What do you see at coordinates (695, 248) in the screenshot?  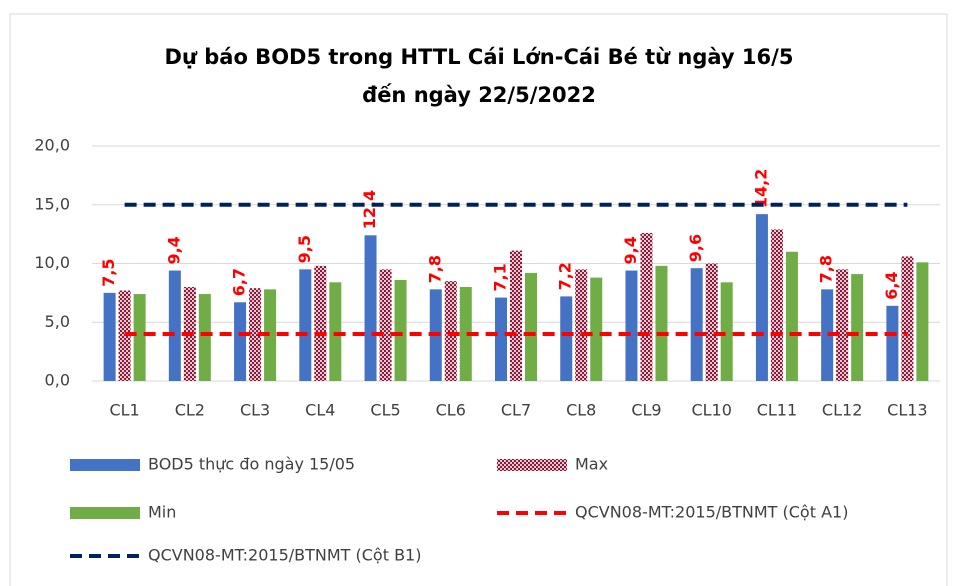 I see `data-label: 9,6` at bounding box center [695, 248].